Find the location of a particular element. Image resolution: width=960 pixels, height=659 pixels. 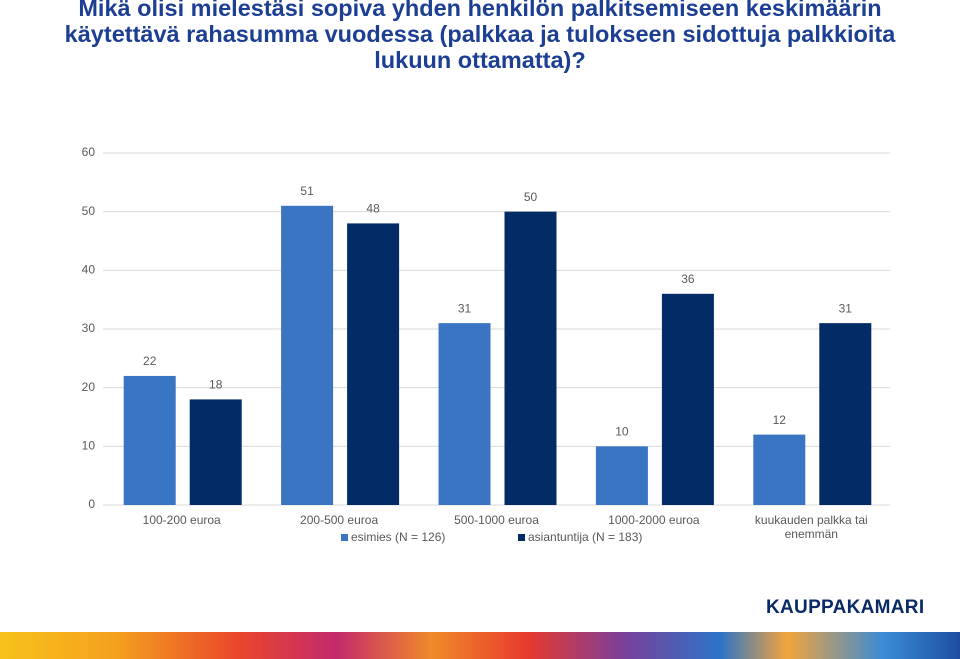

y-tick-label: 50 is located at coordinates (89, 211).